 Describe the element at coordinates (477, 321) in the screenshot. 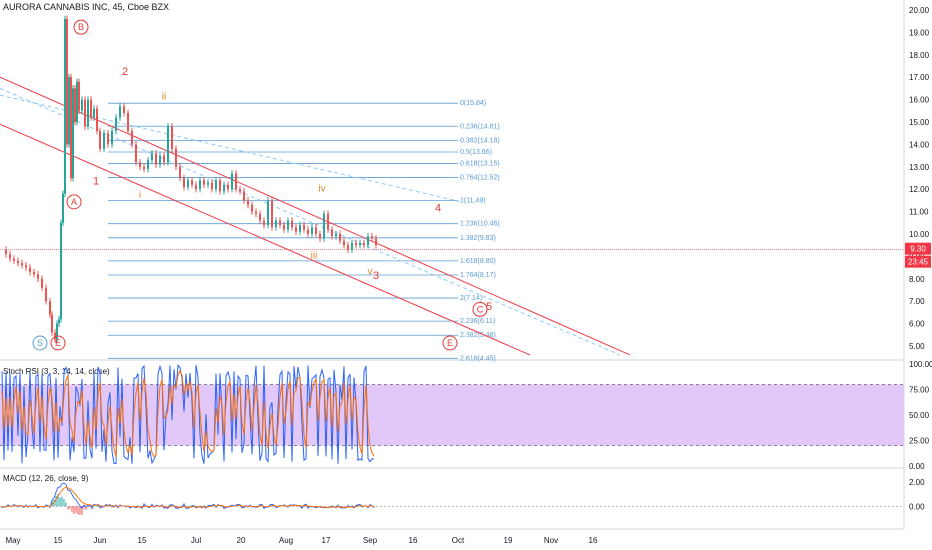

I see `fib-level-label: 2.236(6.11)` at that location.